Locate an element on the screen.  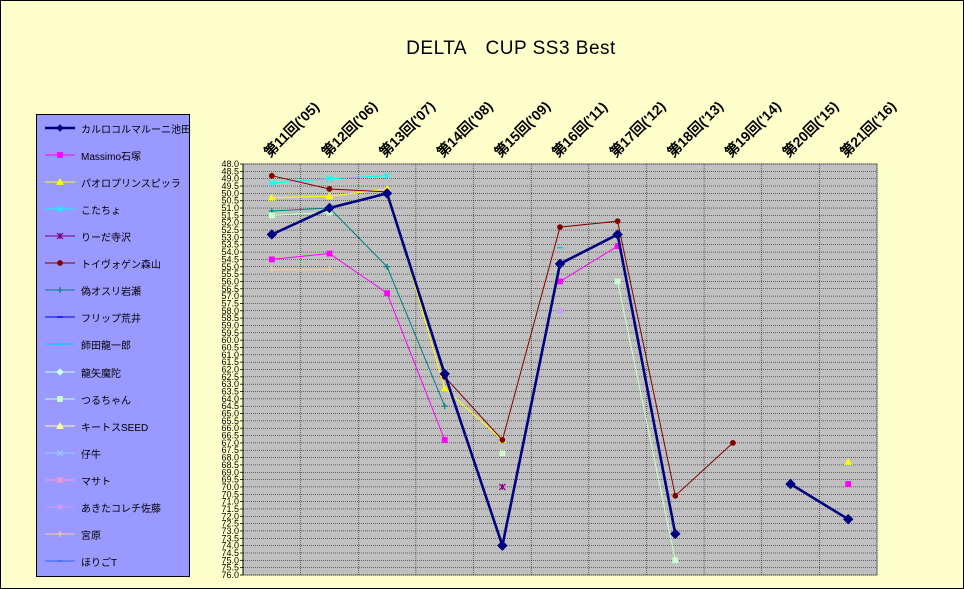
legend-label: りーだ寺沢 is located at coordinates (106, 239).